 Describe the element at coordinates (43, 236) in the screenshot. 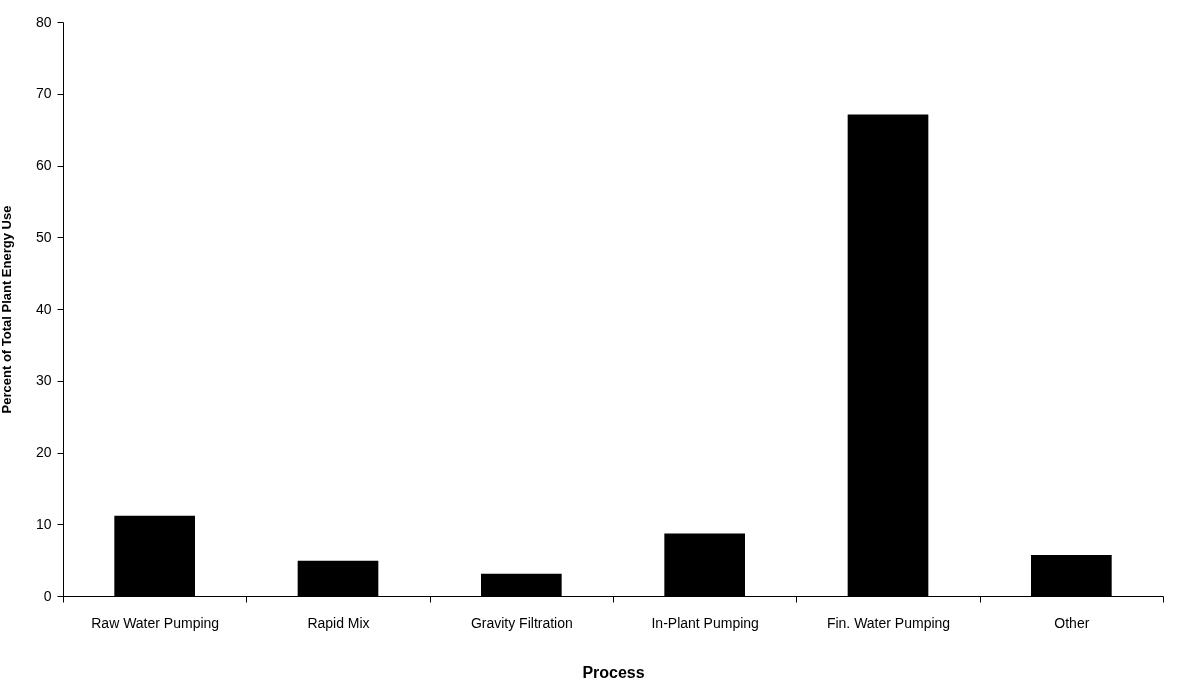

I see `y-tick-label: 50` at that location.